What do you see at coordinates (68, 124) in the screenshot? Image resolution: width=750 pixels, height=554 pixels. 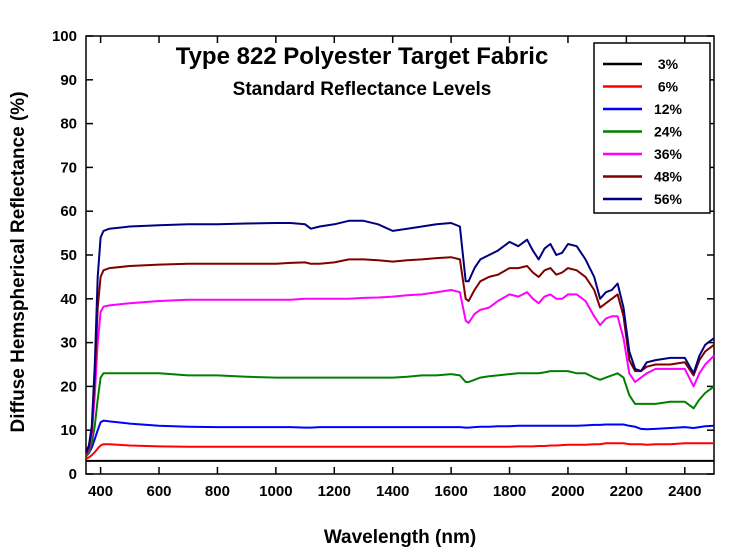 I see `y-tick-label: 80` at bounding box center [68, 124].